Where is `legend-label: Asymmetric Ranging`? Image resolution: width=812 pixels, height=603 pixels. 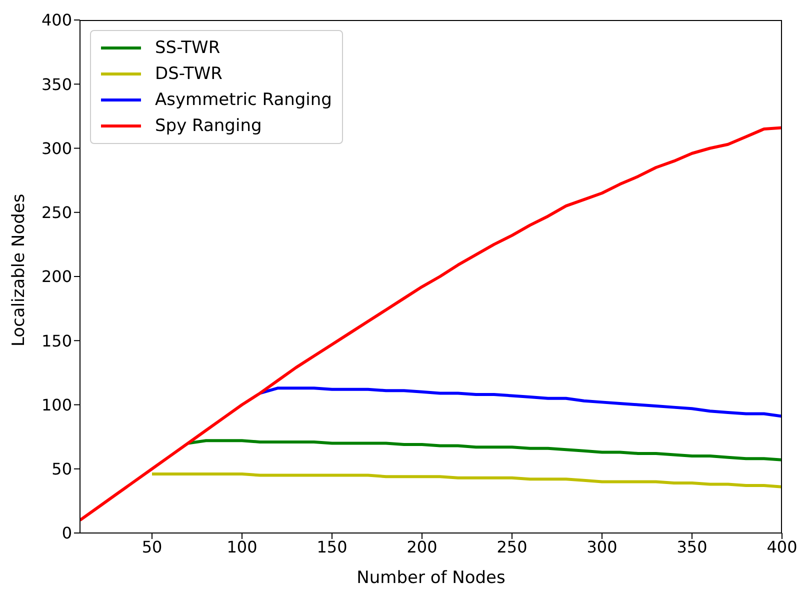
legend-label: Asymmetric Ranging is located at coordinates (243, 100).